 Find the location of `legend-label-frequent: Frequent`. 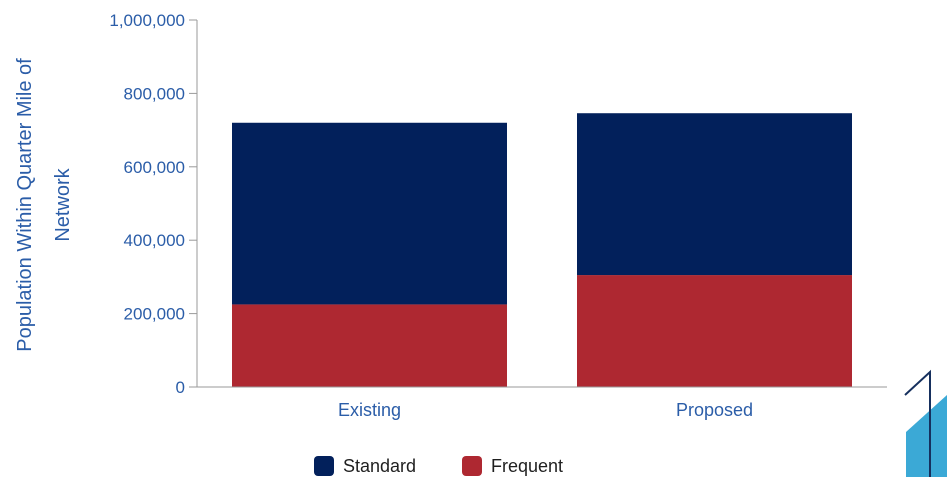

legend-label-frequent: Frequent is located at coordinates (527, 466).